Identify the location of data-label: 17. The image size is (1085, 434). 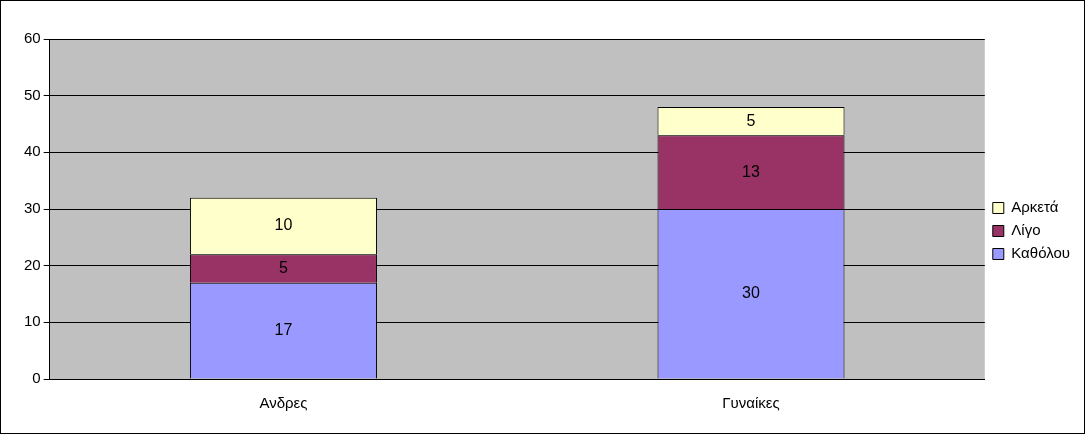
(283, 329).